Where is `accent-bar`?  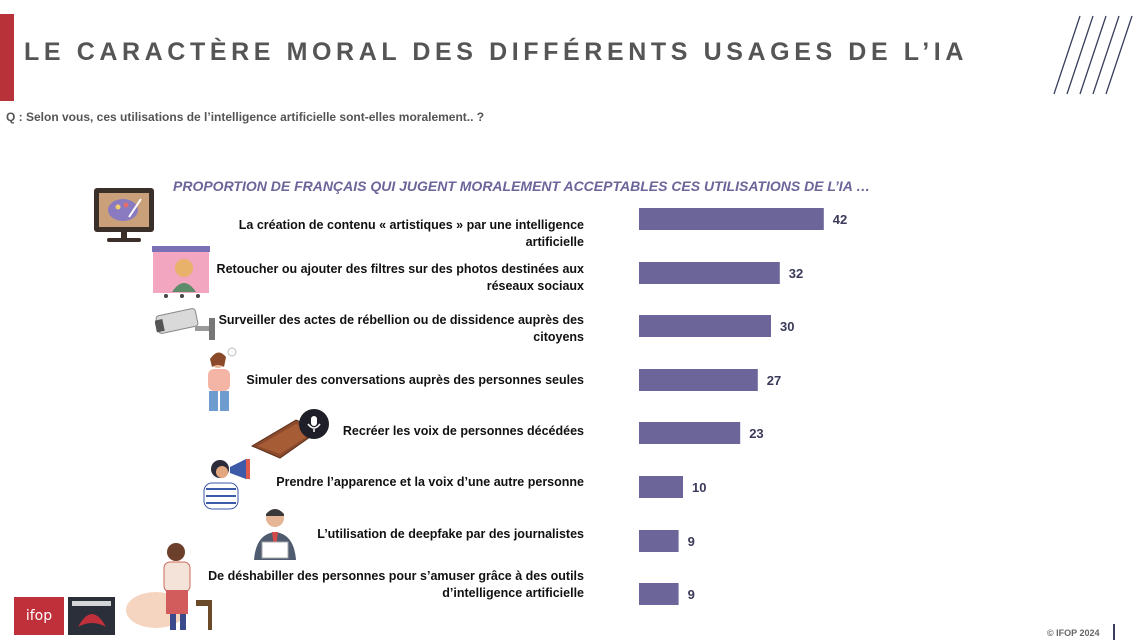 accent-bar is located at coordinates (7, 57).